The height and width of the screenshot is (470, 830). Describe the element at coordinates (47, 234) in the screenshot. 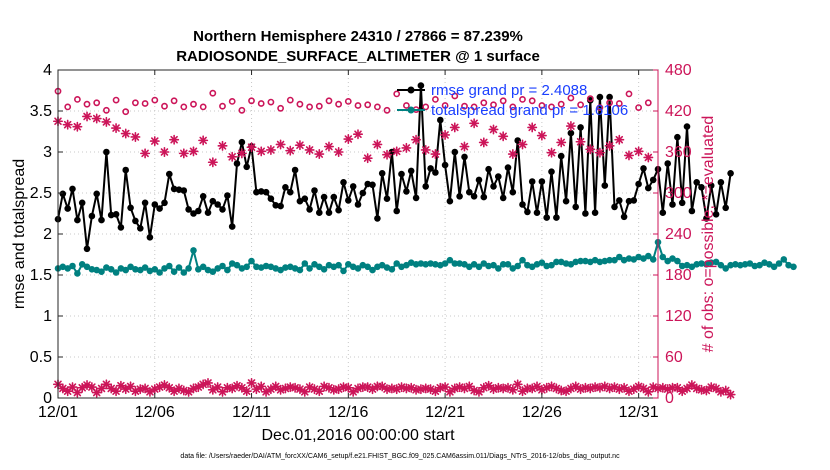

I see `y-tick-label: 2` at that location.